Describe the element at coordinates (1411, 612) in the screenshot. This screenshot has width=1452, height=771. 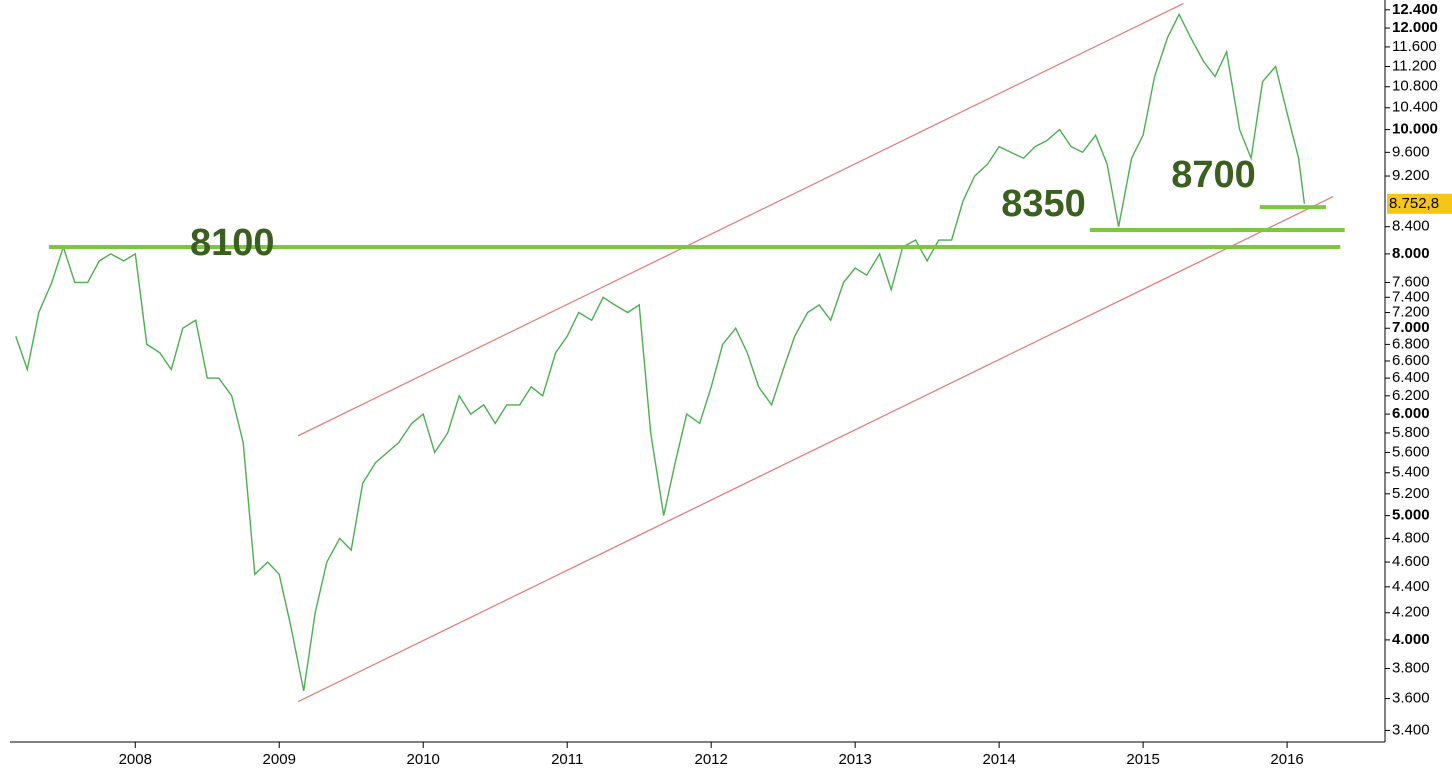
I see `y-tick-label: 4.200` at that location.